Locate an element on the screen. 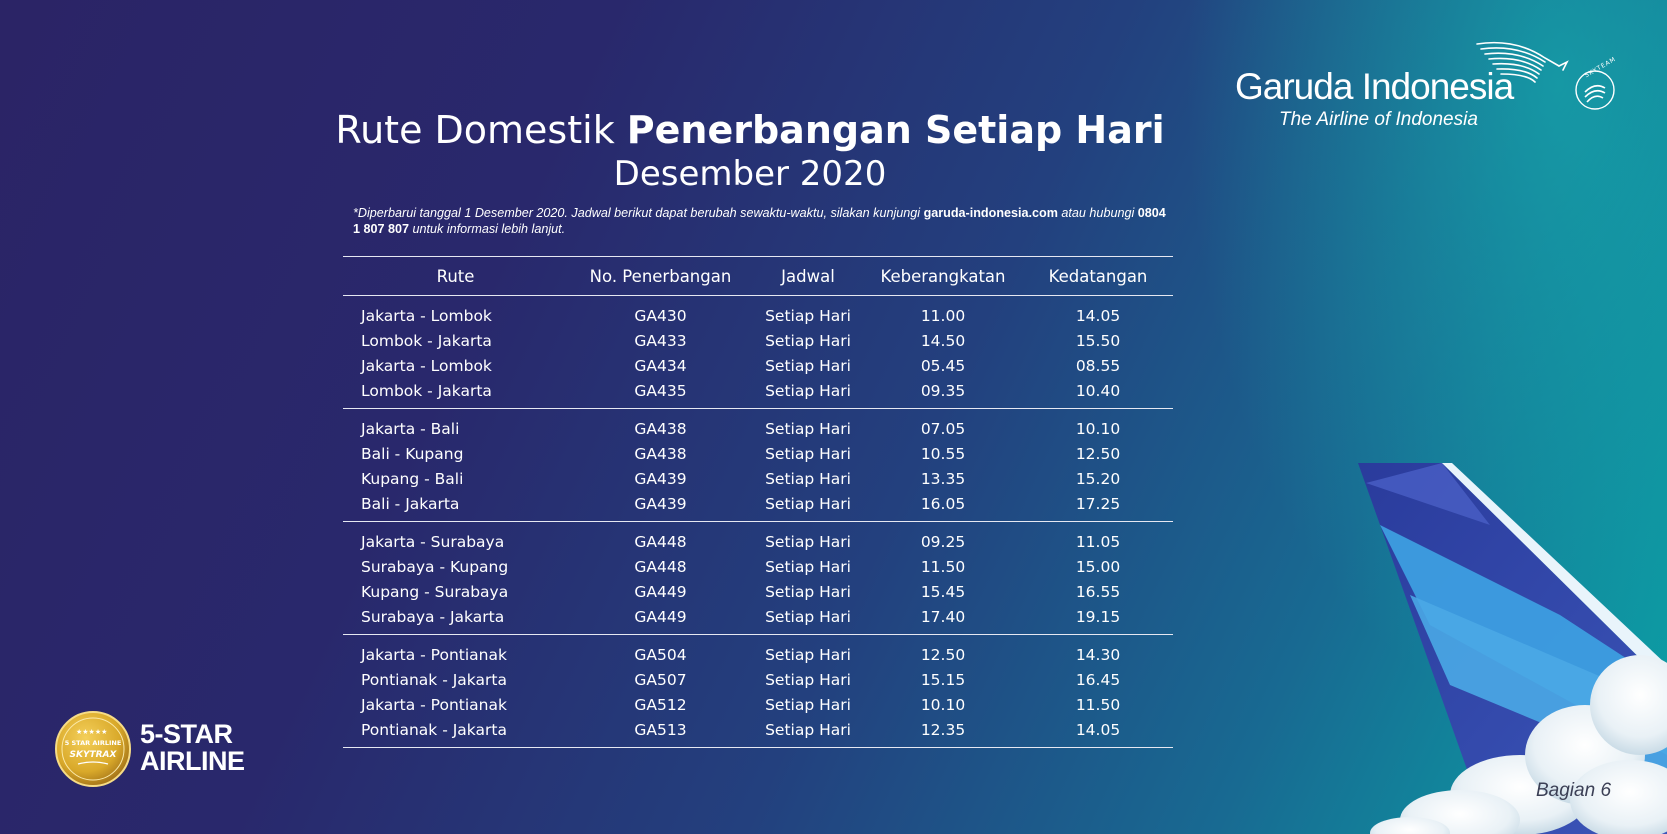 The width and height of the screenshot is (1667, 834). route-cell: Kupang - Surabaya is located at coordinates (435, 591).